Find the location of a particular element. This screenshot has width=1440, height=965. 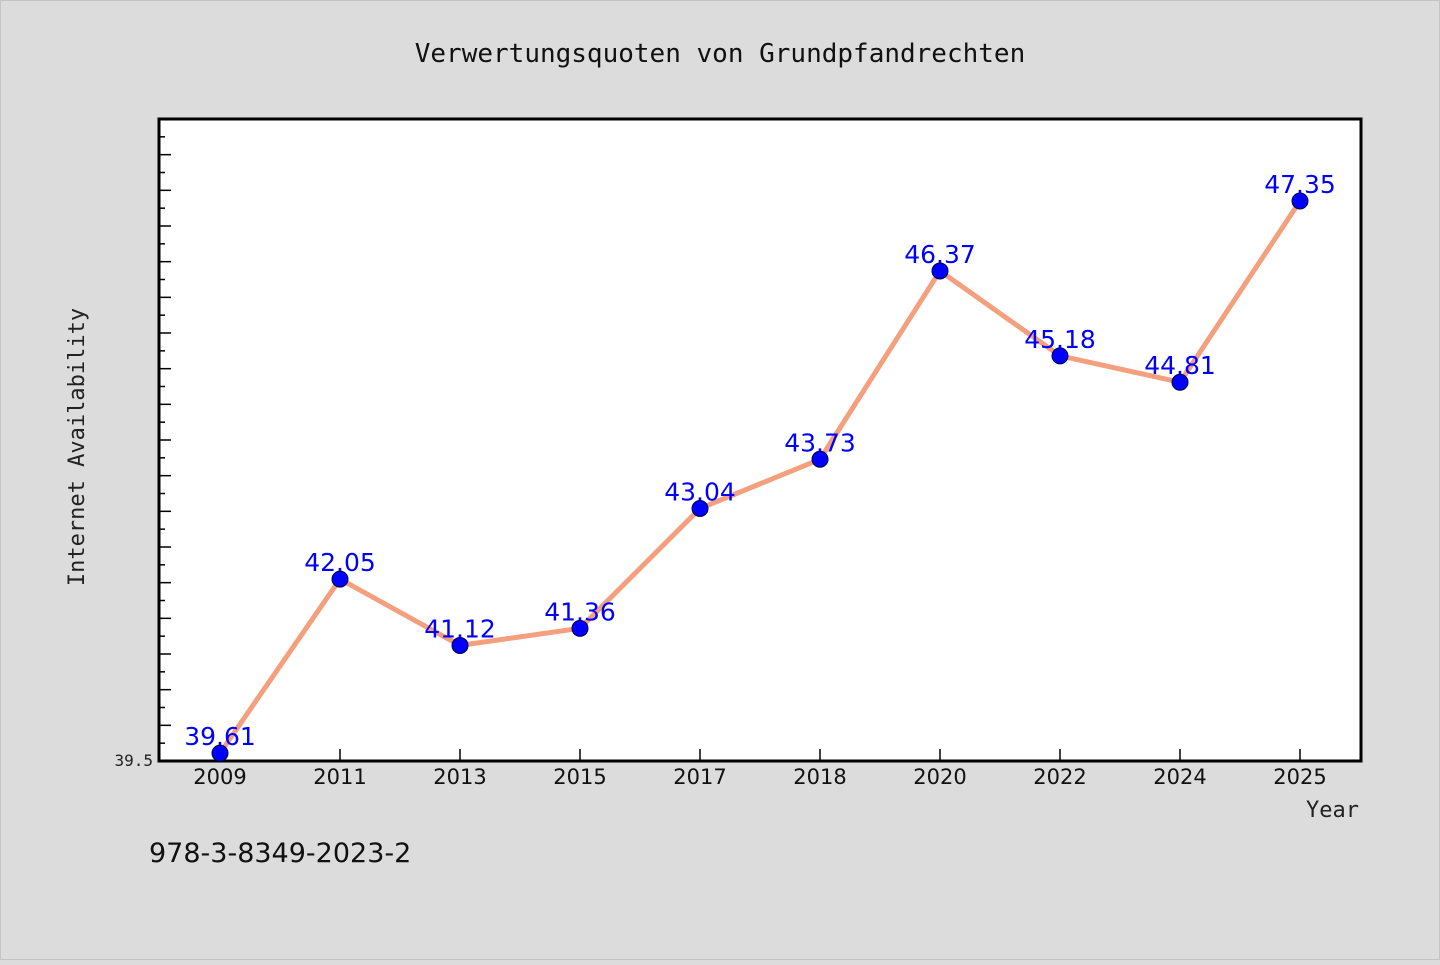

x-tick-label: 2011 is located at coordinates (339, 777).